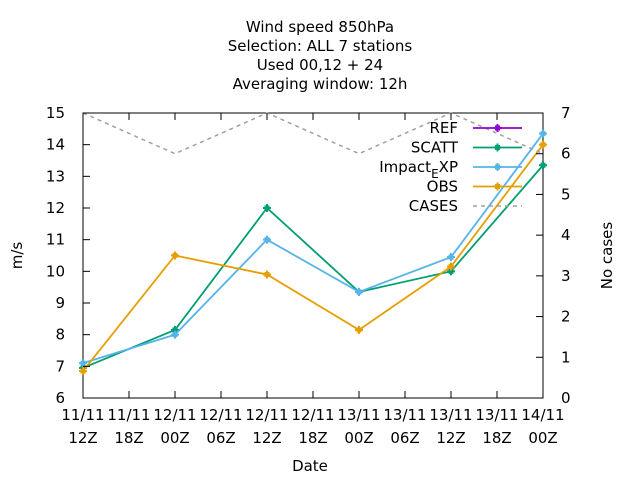 Image resolution: width=640 pixels, height=480 pixels. I want to click on title-line: Selection: ALL 7 stations, so click(320, 46).